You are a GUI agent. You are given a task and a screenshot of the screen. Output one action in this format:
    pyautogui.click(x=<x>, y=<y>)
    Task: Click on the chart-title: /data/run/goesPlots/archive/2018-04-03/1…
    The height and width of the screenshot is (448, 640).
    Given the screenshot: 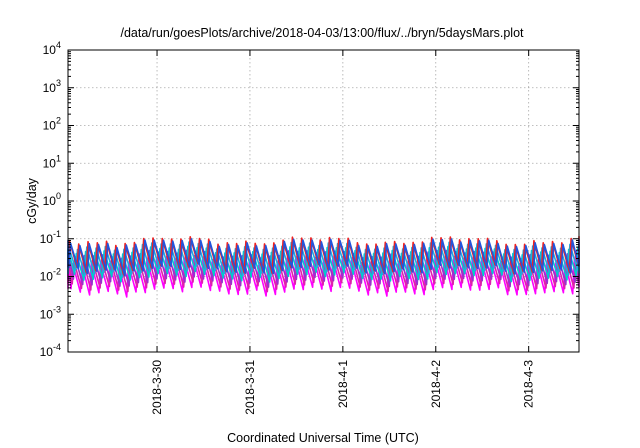 What is the action you would take?
    pyautogui.click(x=322, y=33)
    